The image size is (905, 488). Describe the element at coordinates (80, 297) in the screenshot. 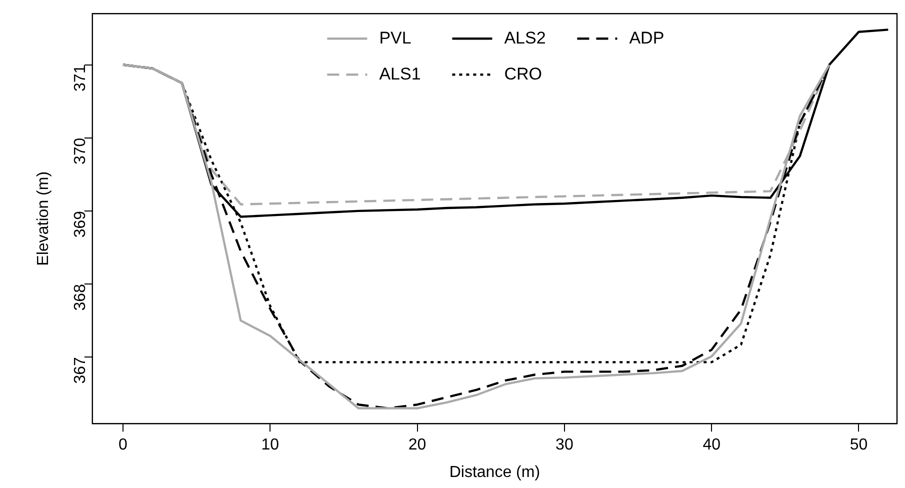

I see `y-tick-label: 368` at that location.